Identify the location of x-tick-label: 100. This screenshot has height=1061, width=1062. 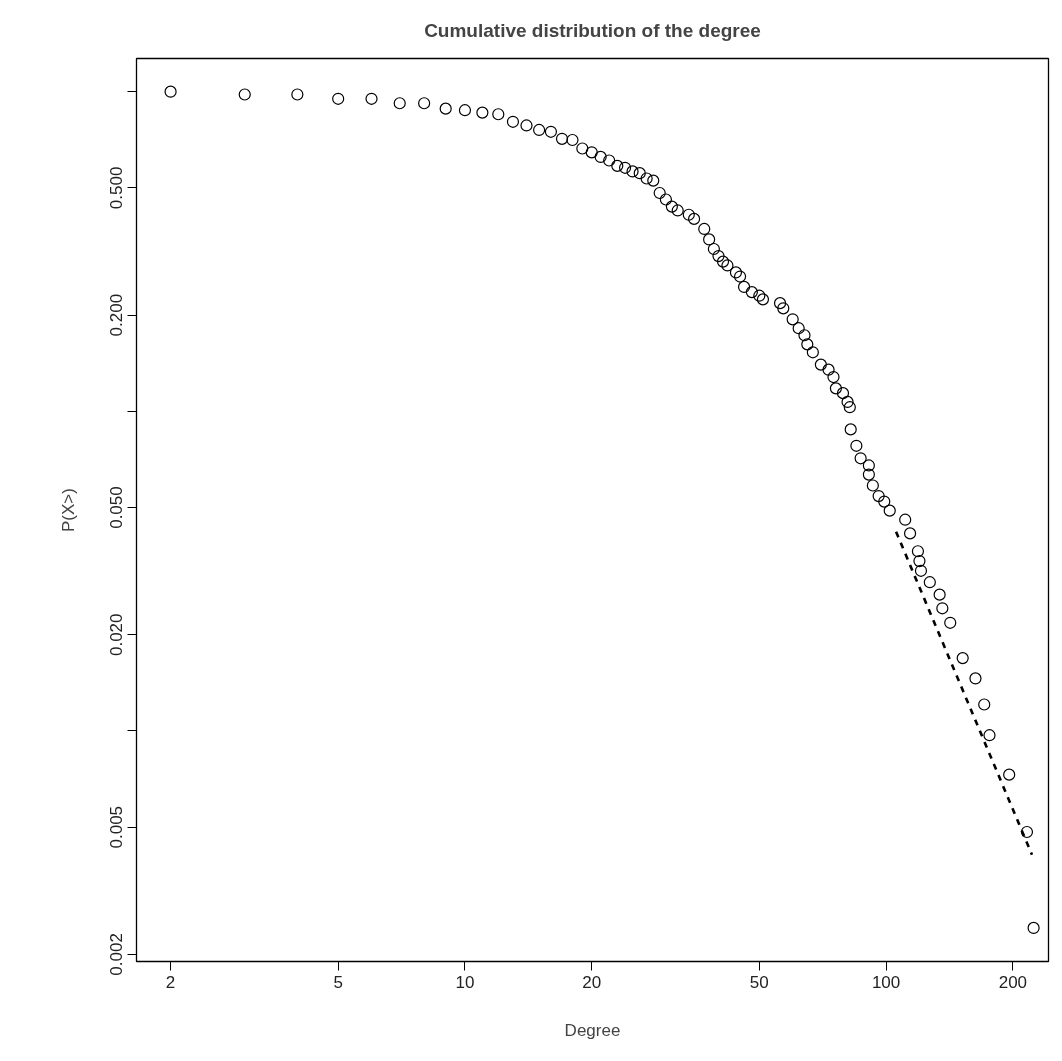
(886, 982).